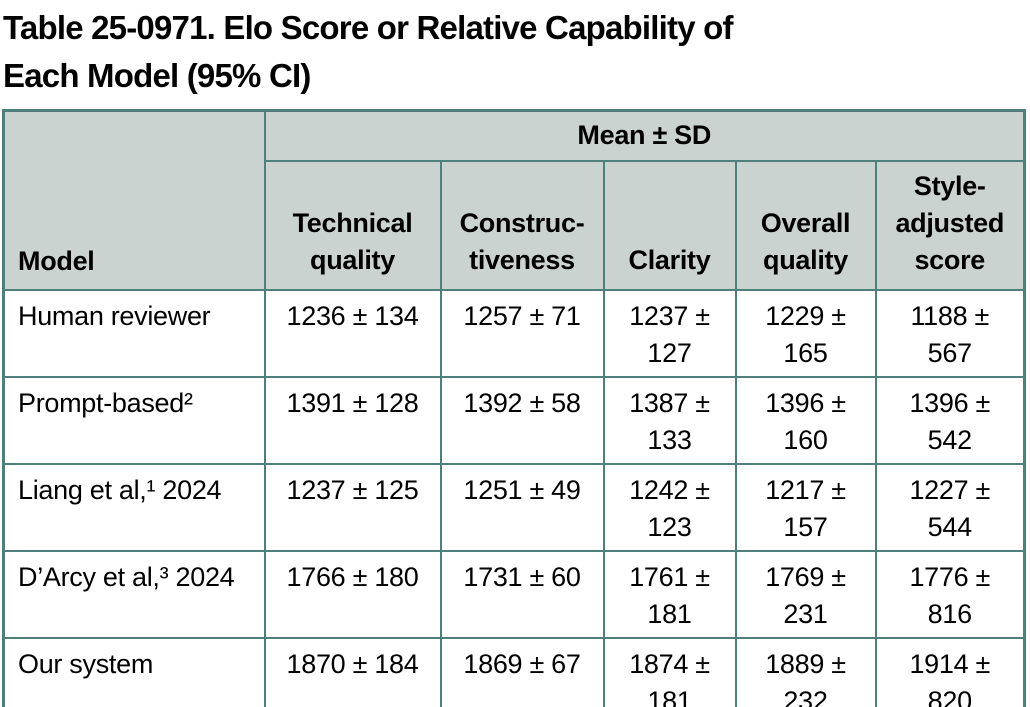 This screenshot has width=1030, height=707. Describe the element at coordinates (669, 671) in the screenshot. I see `value-cell: 1874 ± 181` at that location.